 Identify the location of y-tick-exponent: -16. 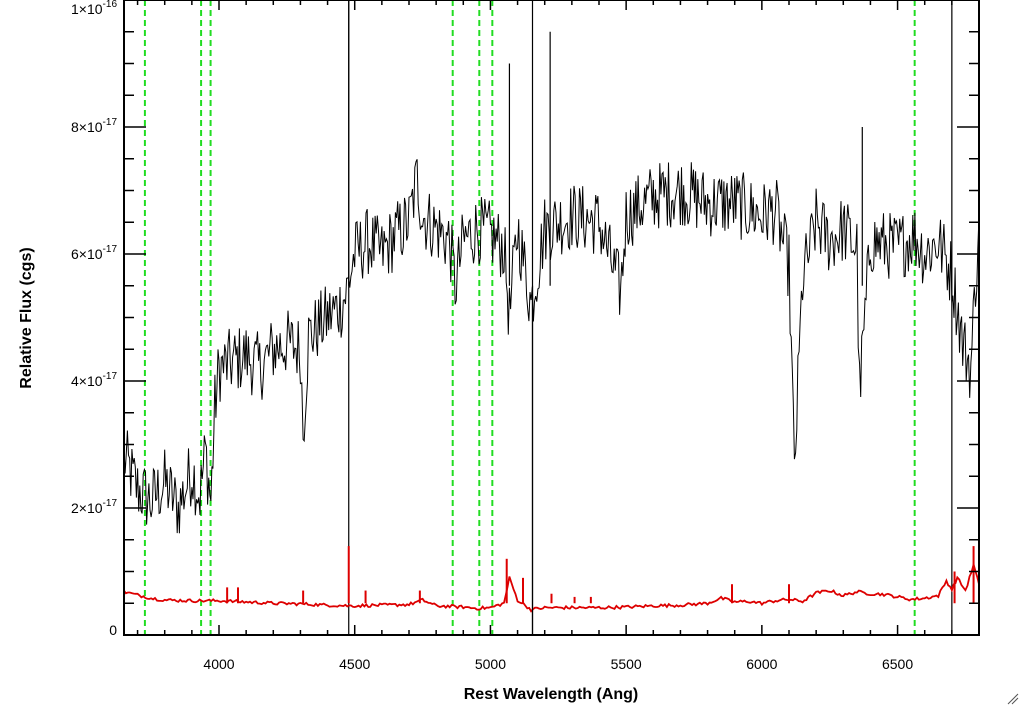
(110, 5).